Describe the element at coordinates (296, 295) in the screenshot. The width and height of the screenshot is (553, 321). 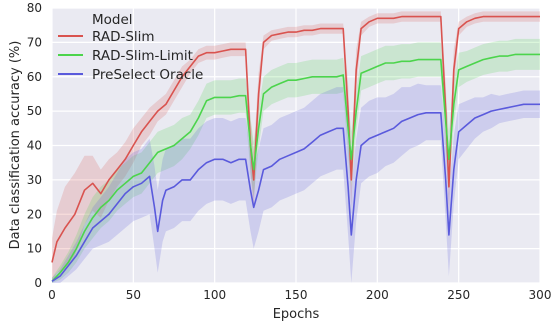
I see `x-tick-label: 150` at that location.